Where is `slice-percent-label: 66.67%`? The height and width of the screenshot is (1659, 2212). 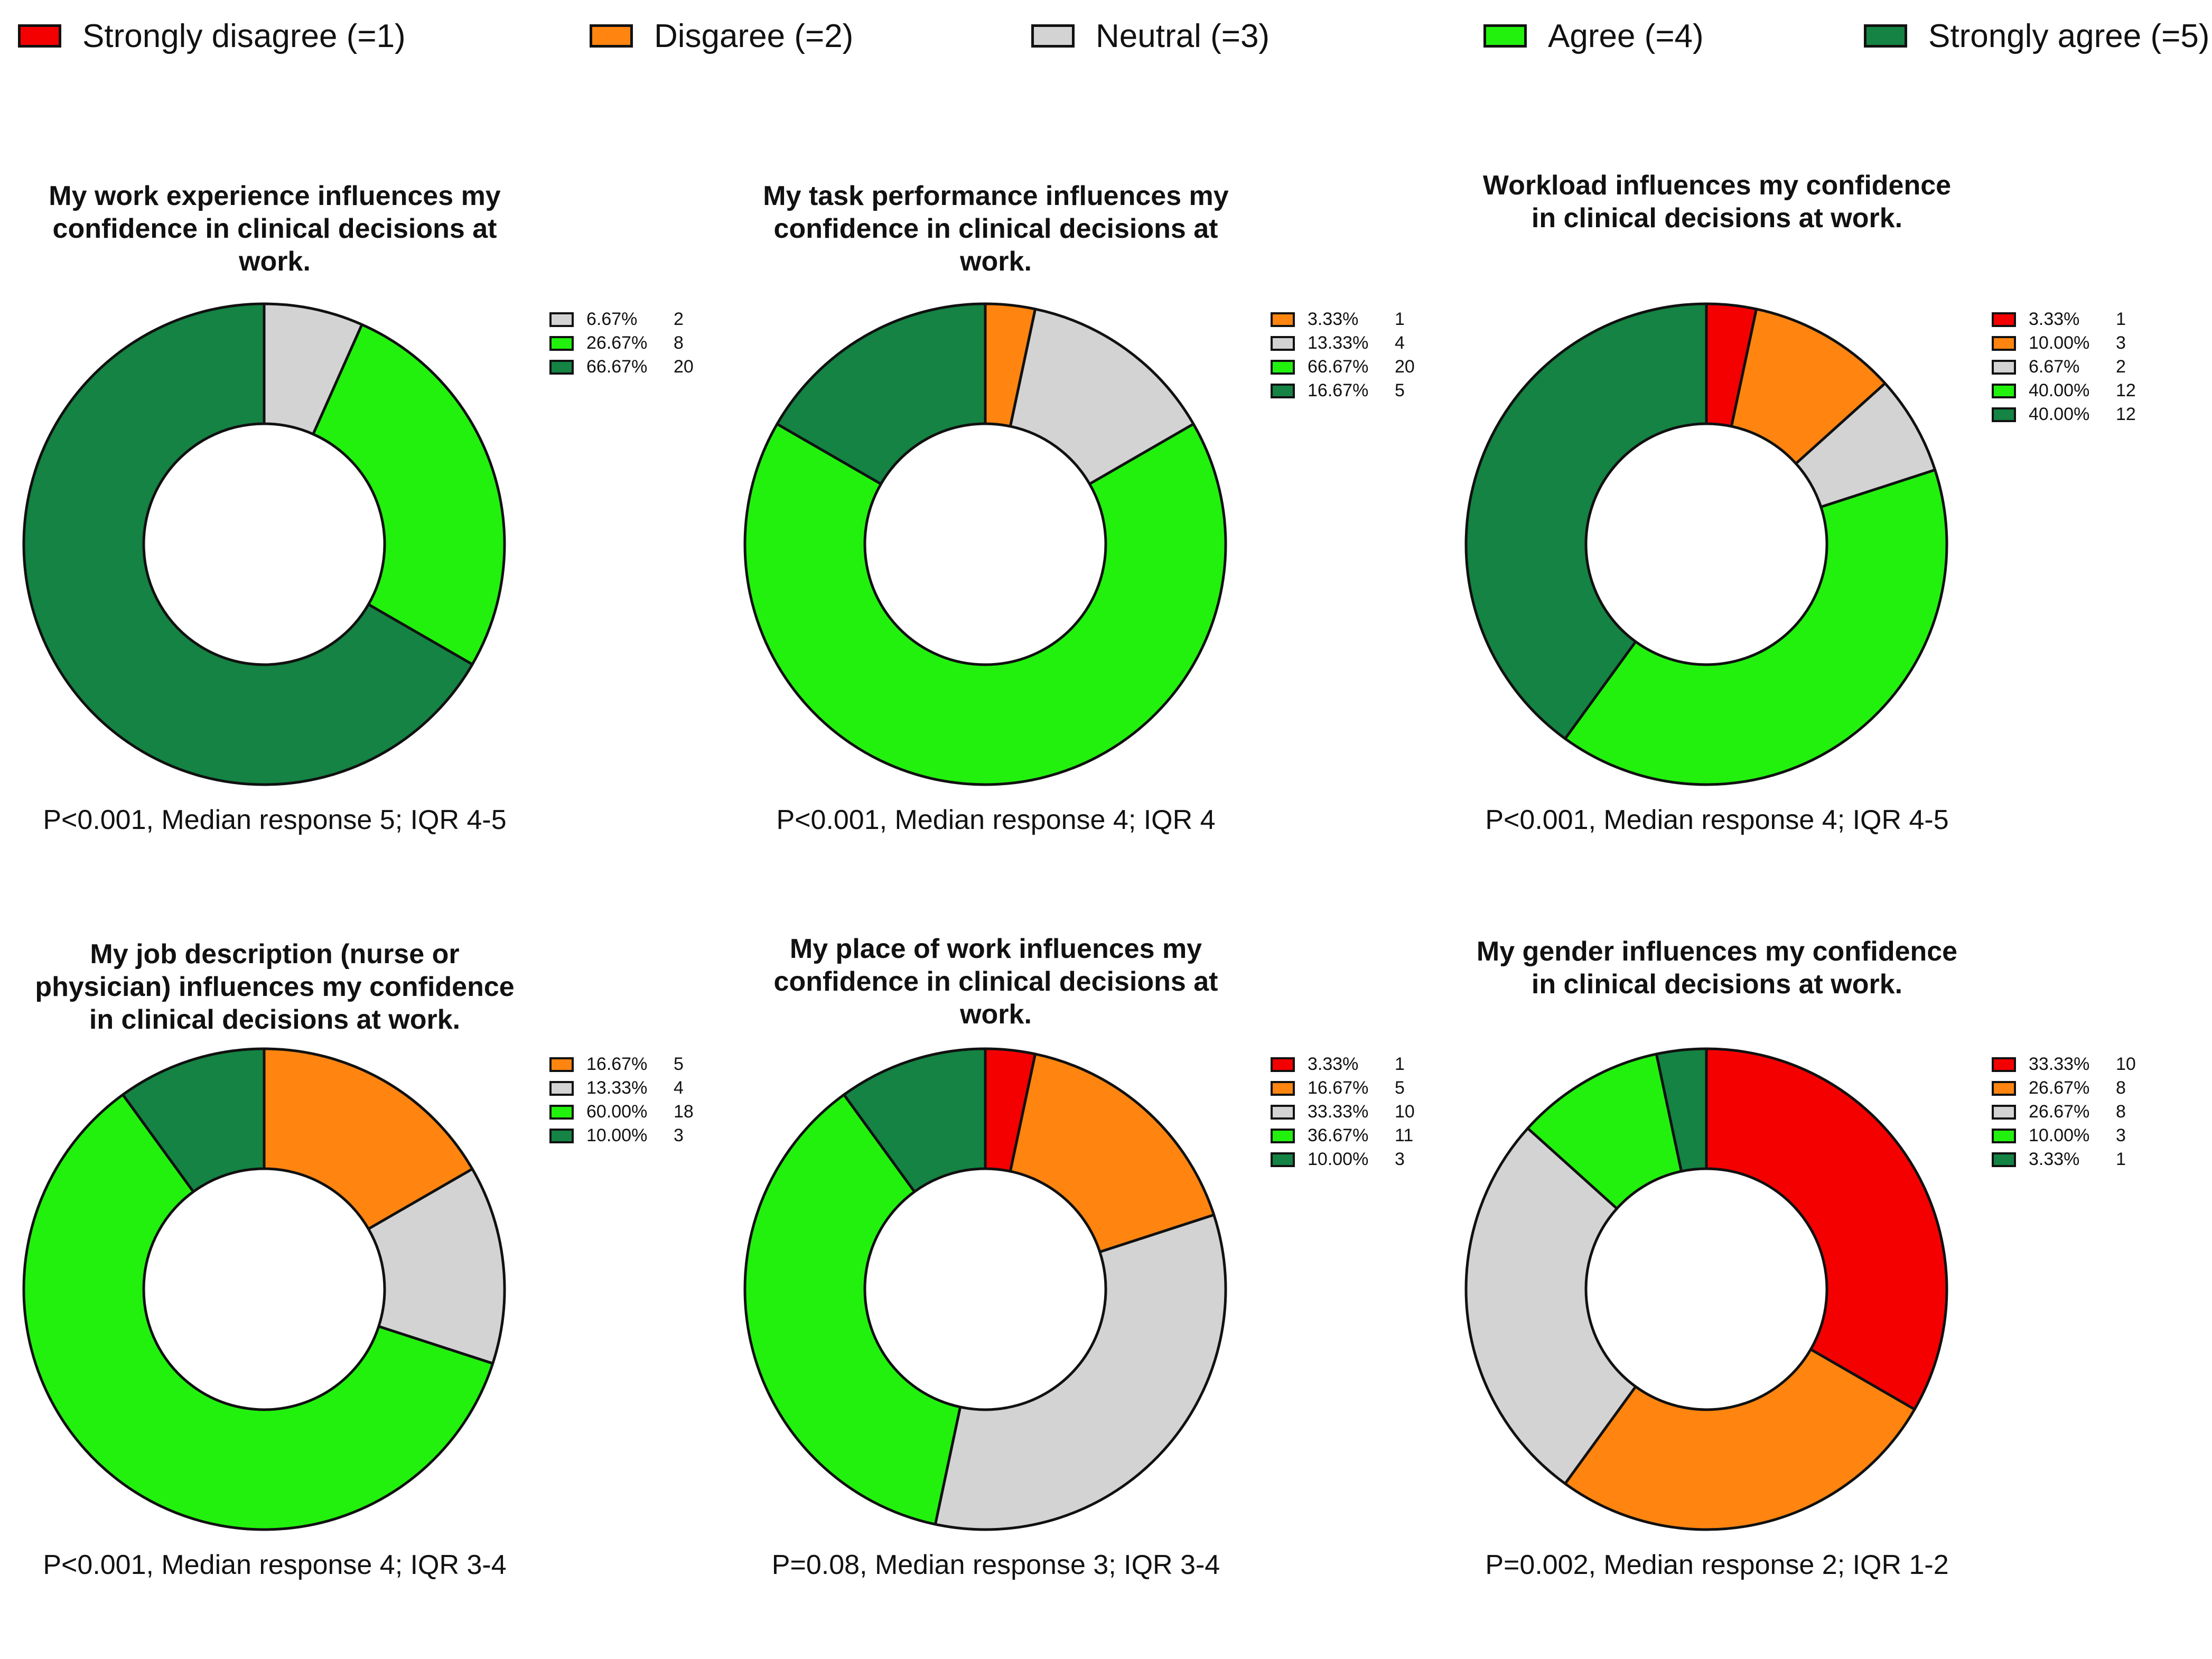
slice-percent-label: 66.67% is located at coordinates (1338, 367).